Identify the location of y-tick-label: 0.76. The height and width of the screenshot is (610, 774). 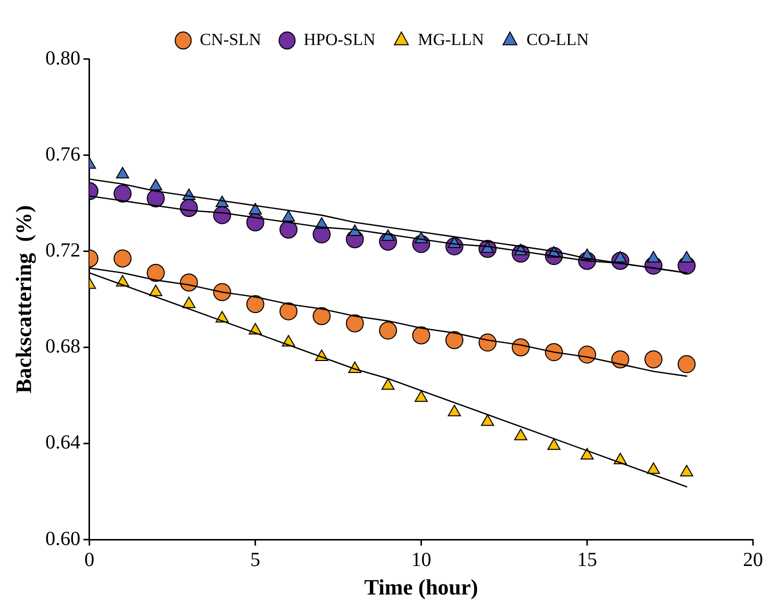
(62, 154).